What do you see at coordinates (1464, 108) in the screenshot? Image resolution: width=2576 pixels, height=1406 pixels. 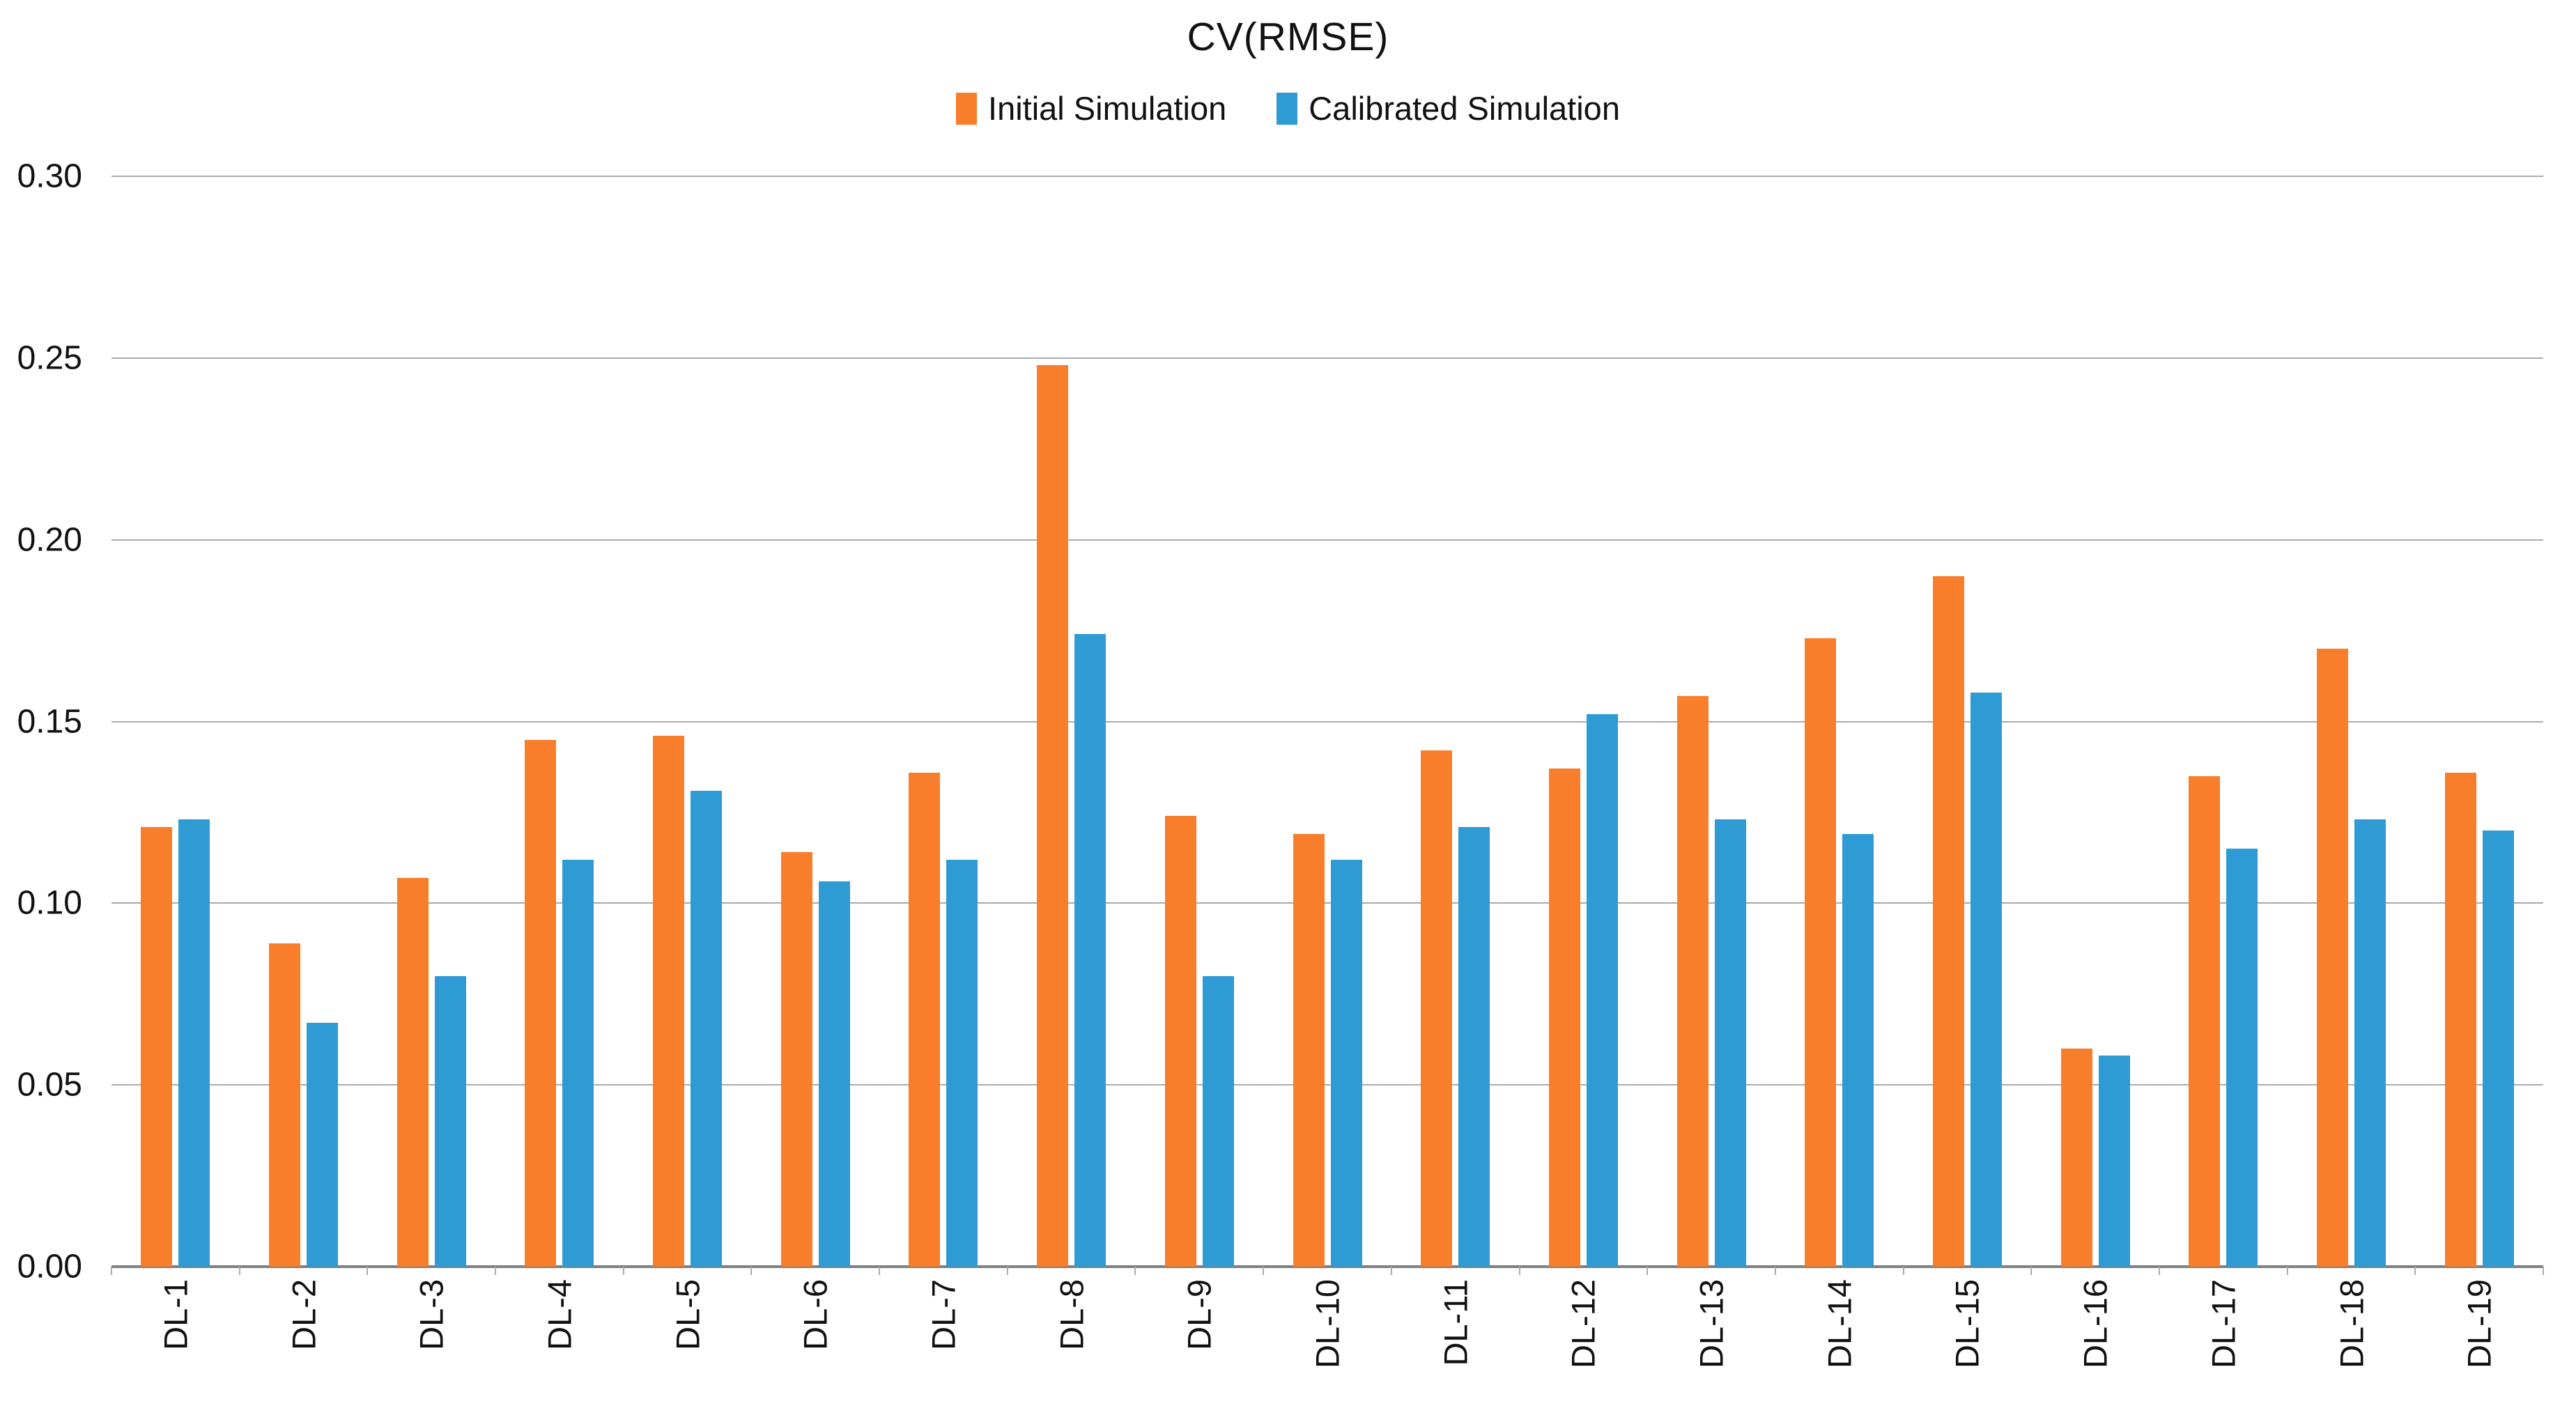 I see `legend-label-calibrated: Calibrated Simulation` at bounding box center [1464, 108].